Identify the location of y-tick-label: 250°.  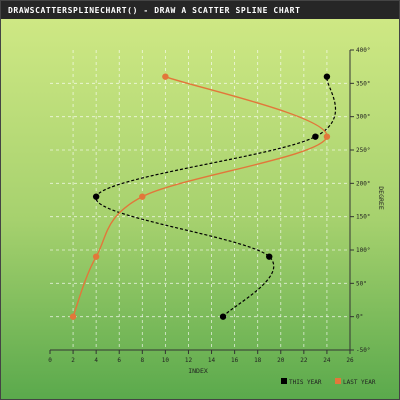
(363, 150).